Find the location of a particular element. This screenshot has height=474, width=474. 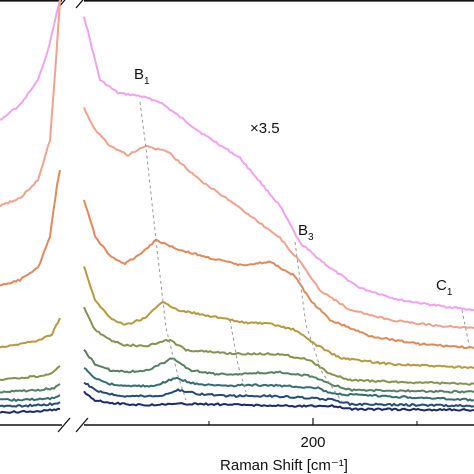

guide-mid is located at coordinates (238, 356).